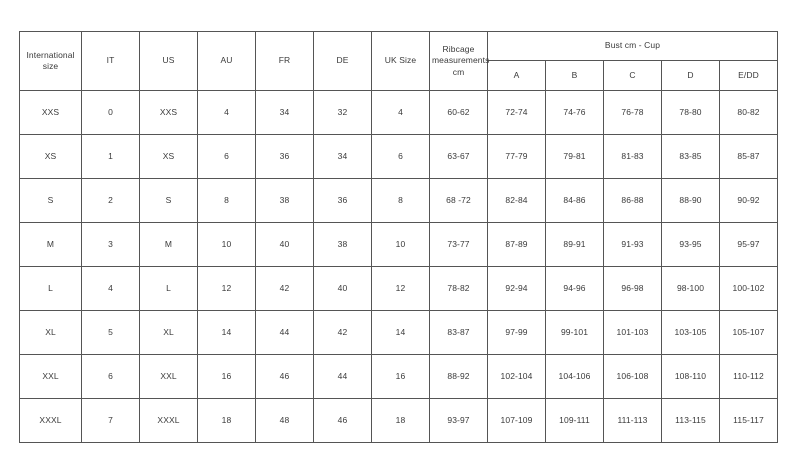 This screenshot has height=468, width=792. I want to click on cell-cup-a: 92-94, so click(516, 288).